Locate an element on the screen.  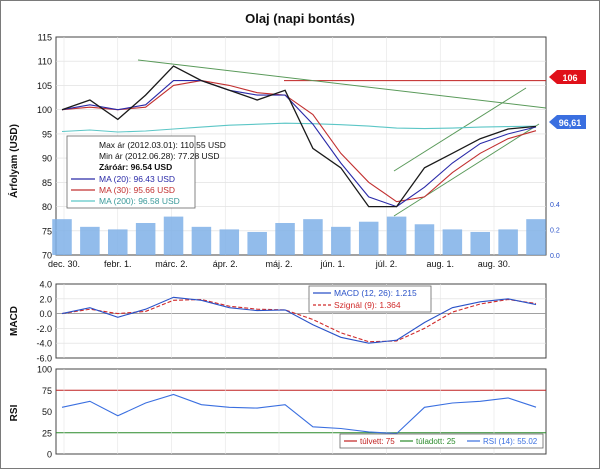
badge-106-shape is located at coordinates (567, 77).